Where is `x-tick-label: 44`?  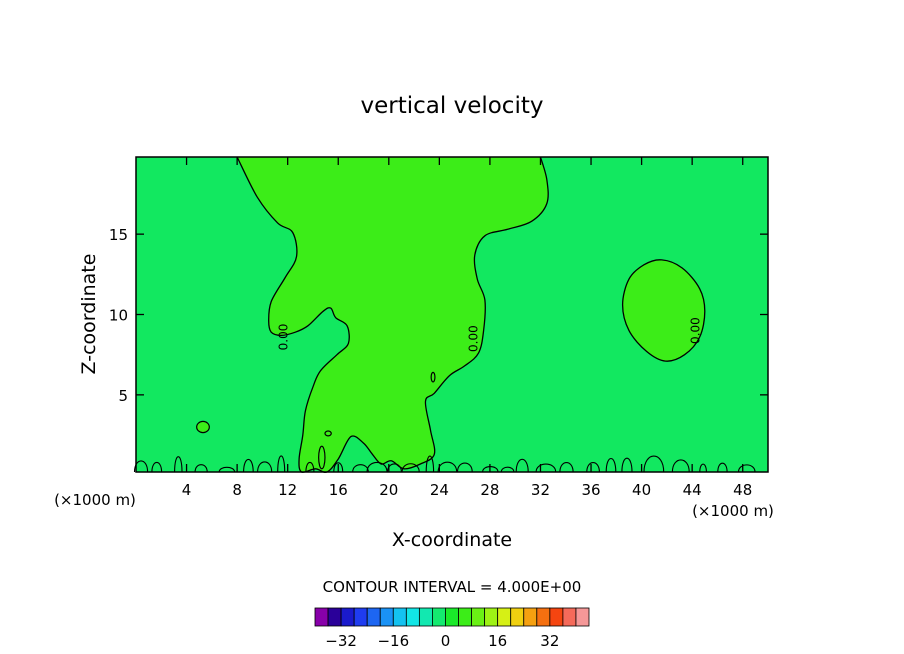
x-tick-label: 44 is located at coordinates (692, 490).